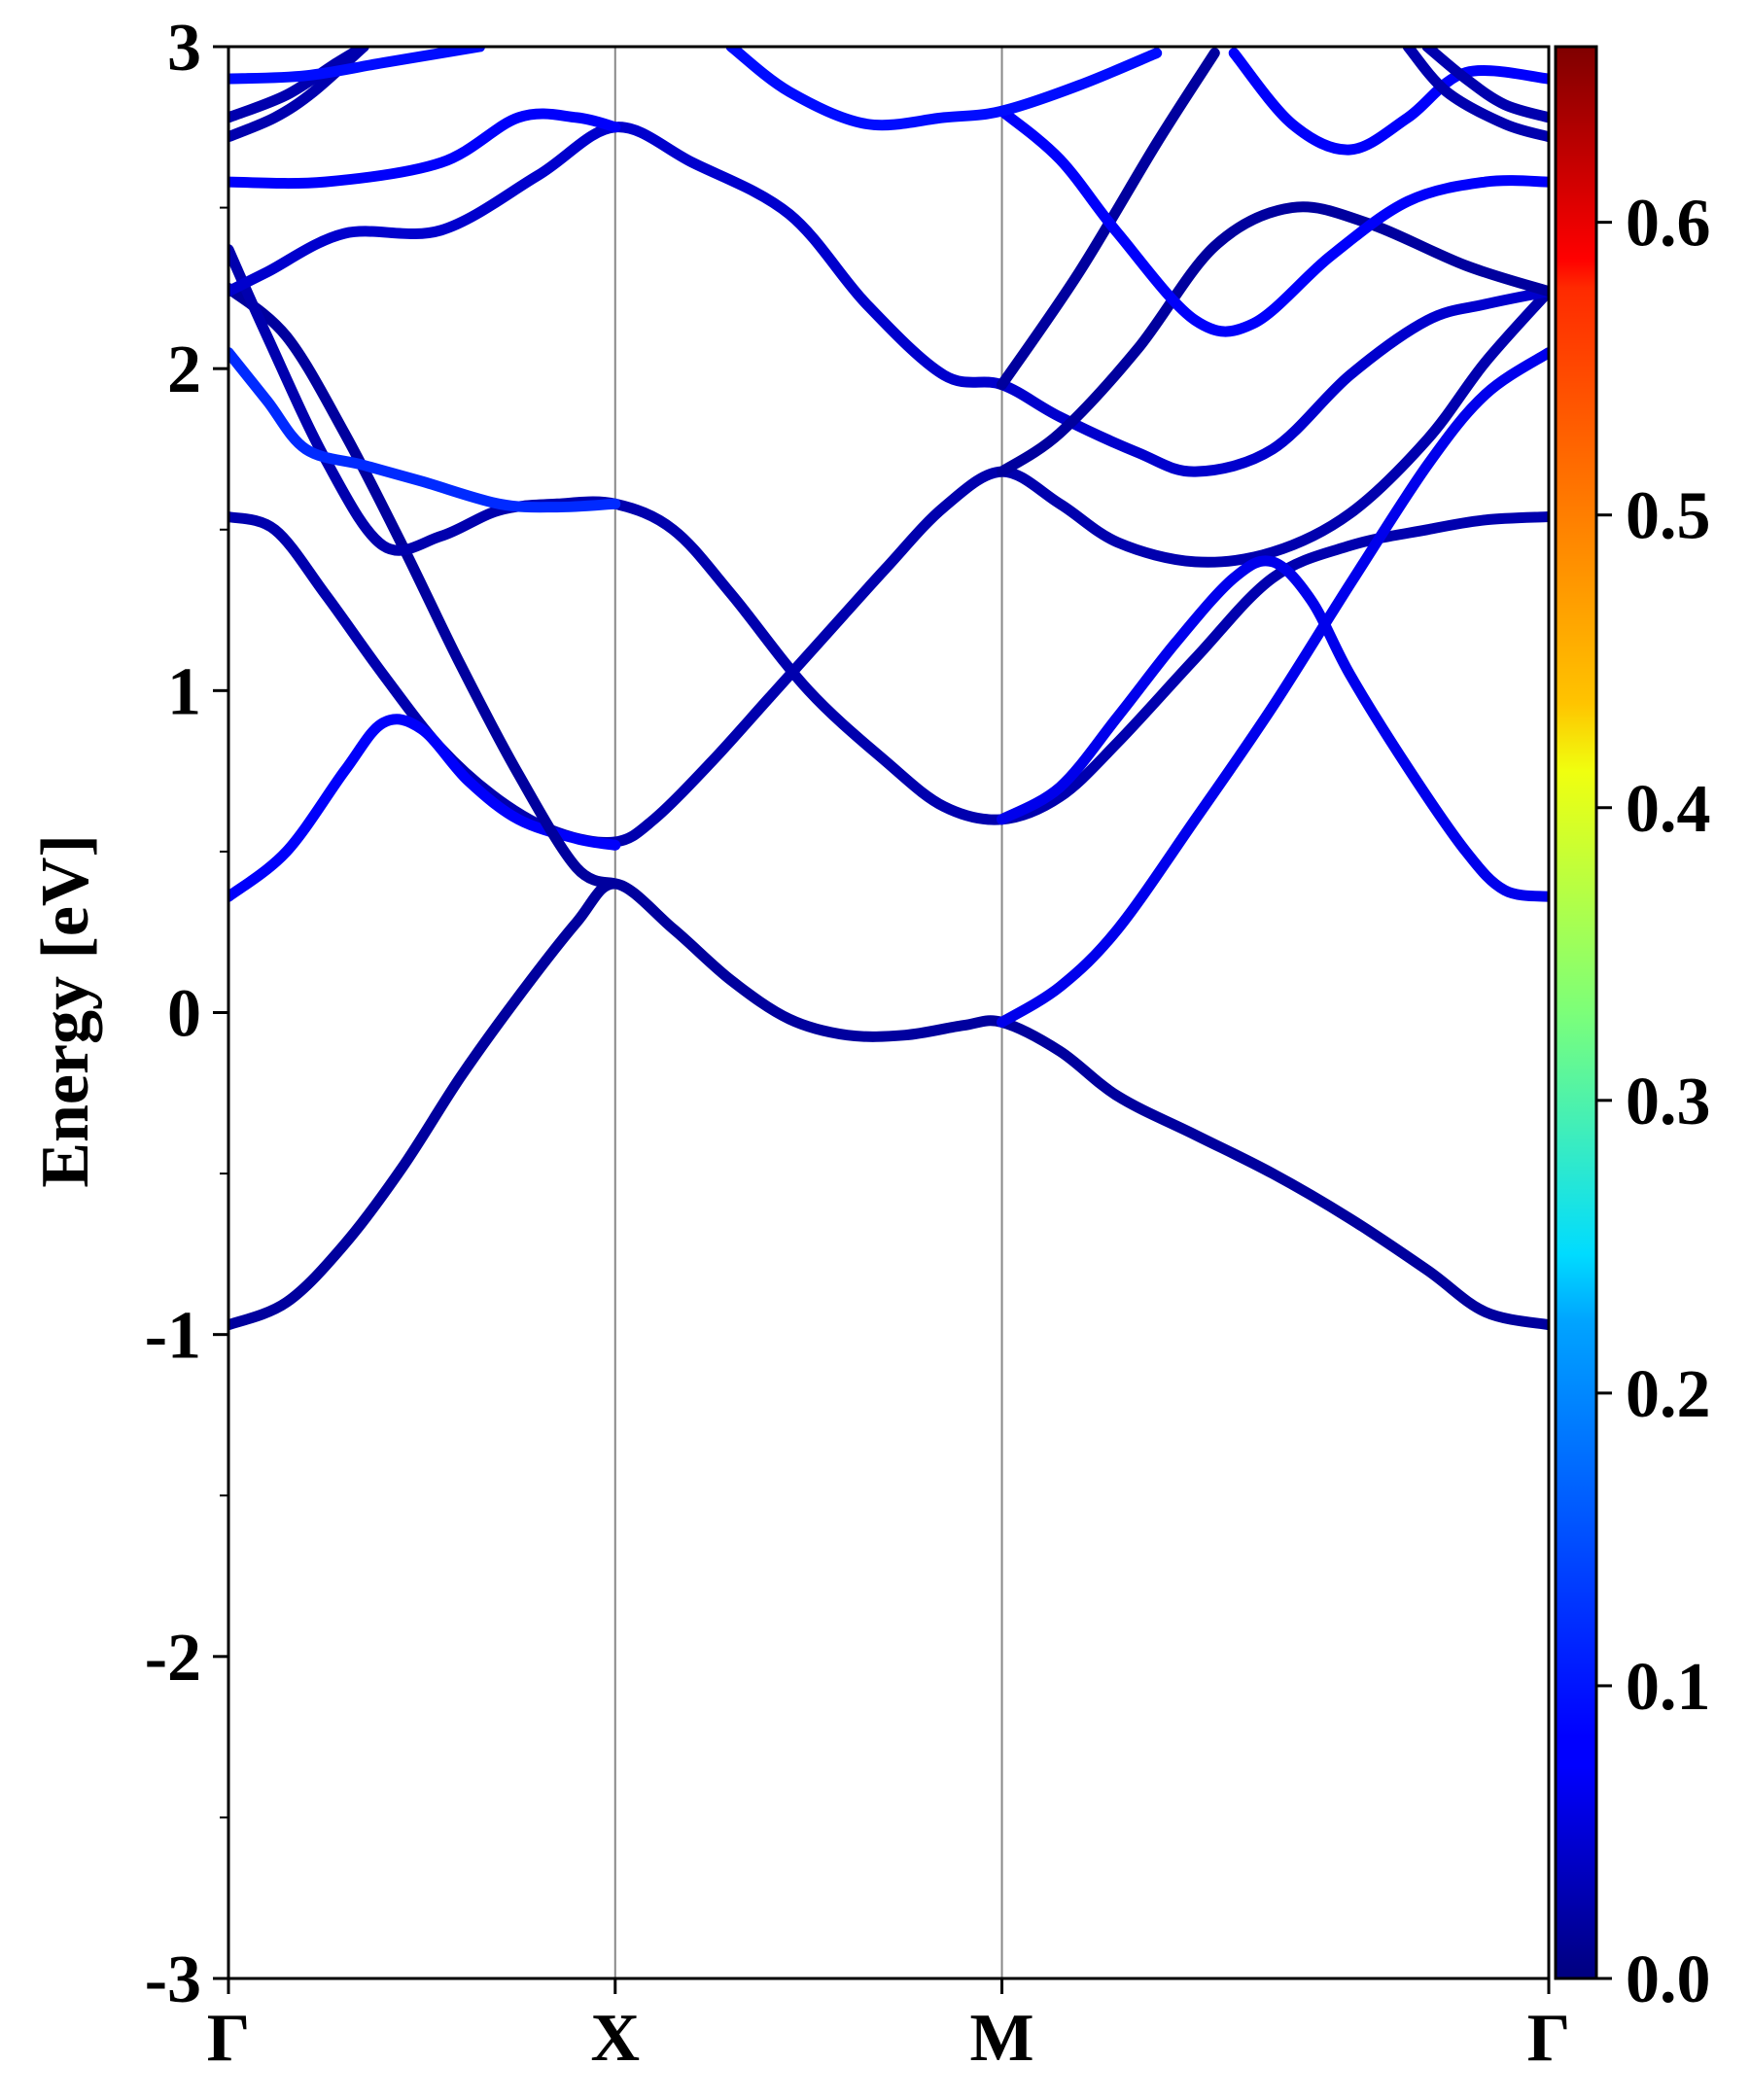  Describe the element at coordinates (1576, 1012) in the screenshot. I see `colorbar` at that location.